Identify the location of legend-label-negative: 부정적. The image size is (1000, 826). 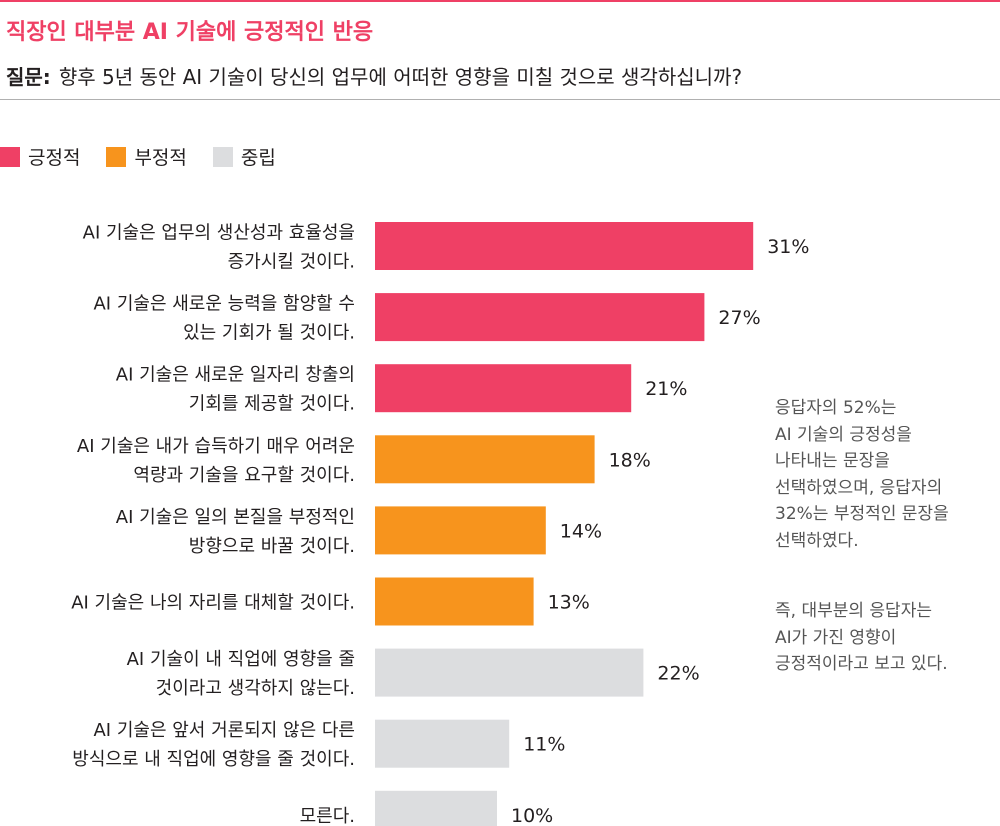
(160, 158).